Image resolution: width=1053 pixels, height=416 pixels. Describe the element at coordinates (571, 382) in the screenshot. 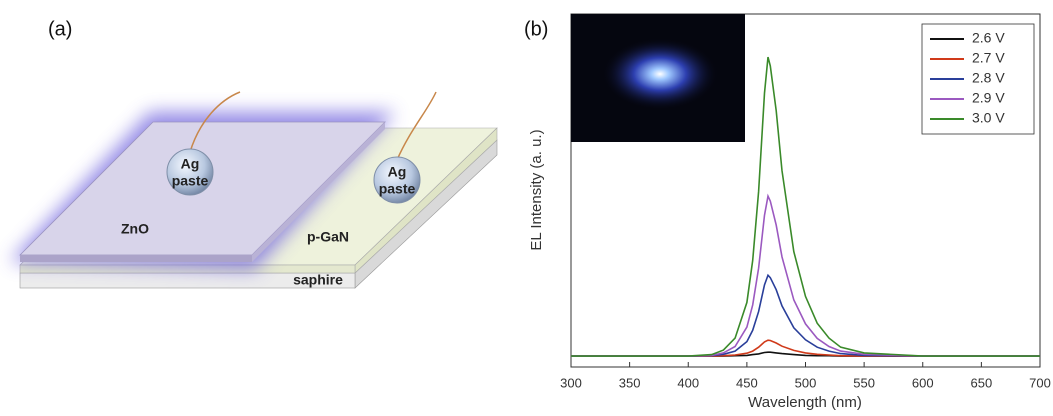

I see `x-tick-label: 300` at that location.